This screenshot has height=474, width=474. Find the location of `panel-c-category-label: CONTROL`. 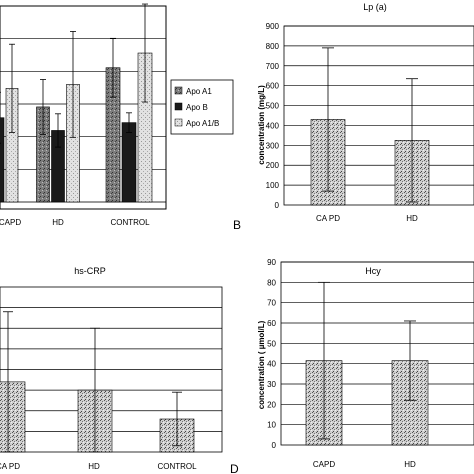

panel-c-category-label: CONTROL is located at coordinates (177, 466).